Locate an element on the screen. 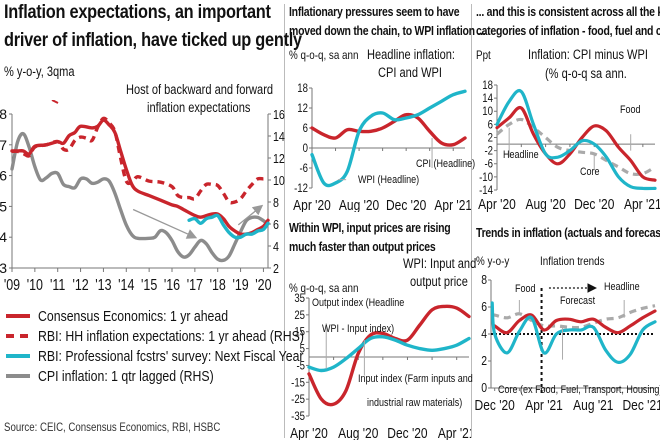 The width and height of the screenshot is (660, 440). x-tick-label: Aug '20 is located at coordinates (545, 204).